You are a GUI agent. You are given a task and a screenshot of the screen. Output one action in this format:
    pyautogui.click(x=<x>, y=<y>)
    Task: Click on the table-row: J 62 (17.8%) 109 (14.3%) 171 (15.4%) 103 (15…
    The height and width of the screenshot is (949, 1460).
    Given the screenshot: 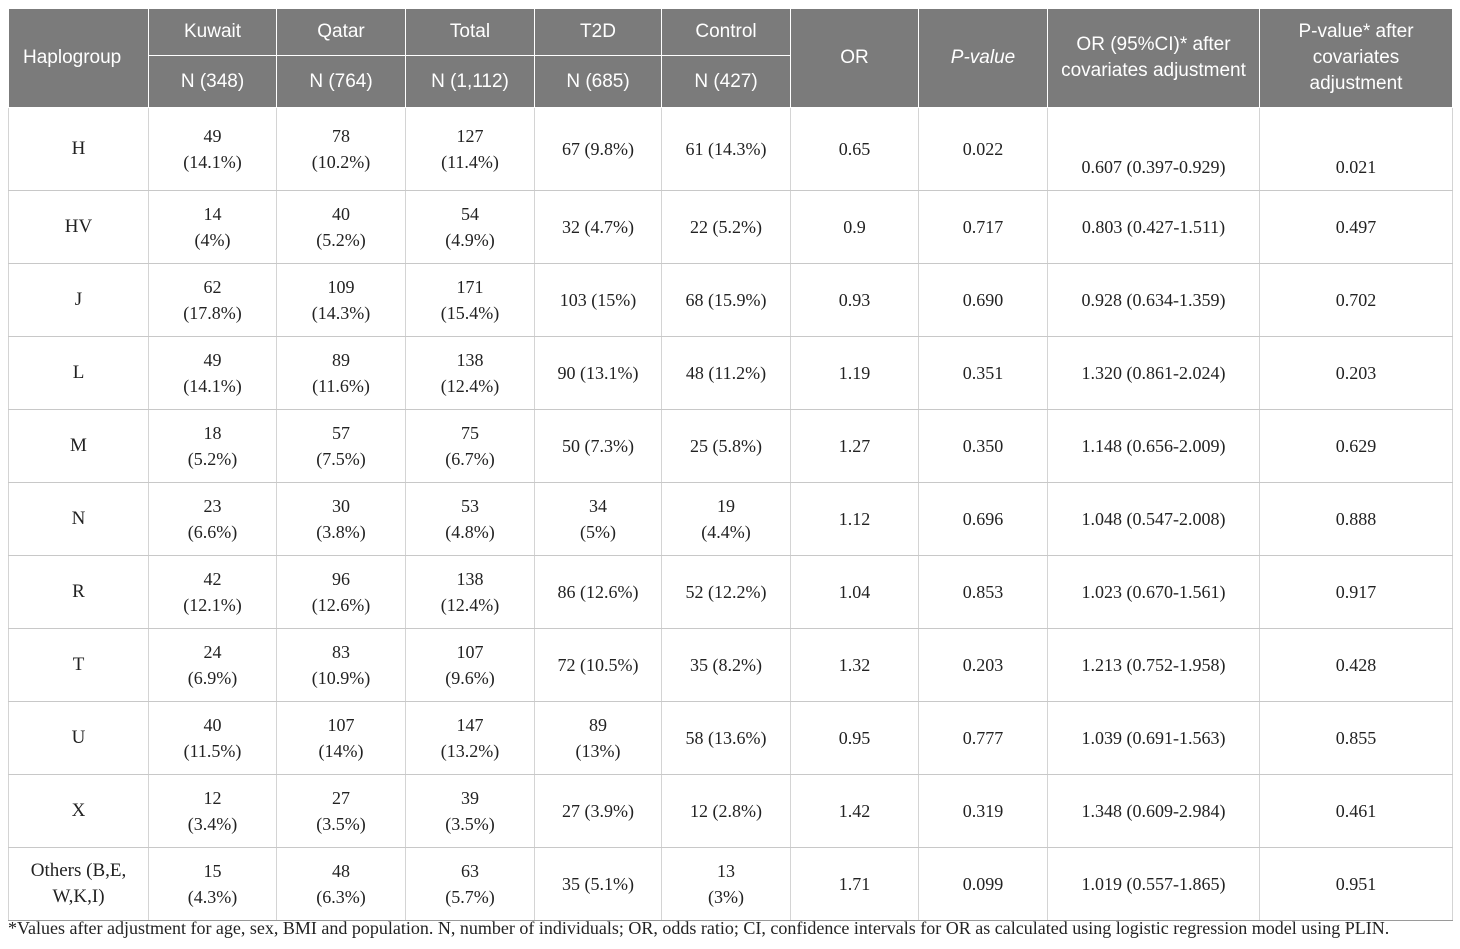 What is the action you would take?
    pyautogui.click(x=730, y=300)
    